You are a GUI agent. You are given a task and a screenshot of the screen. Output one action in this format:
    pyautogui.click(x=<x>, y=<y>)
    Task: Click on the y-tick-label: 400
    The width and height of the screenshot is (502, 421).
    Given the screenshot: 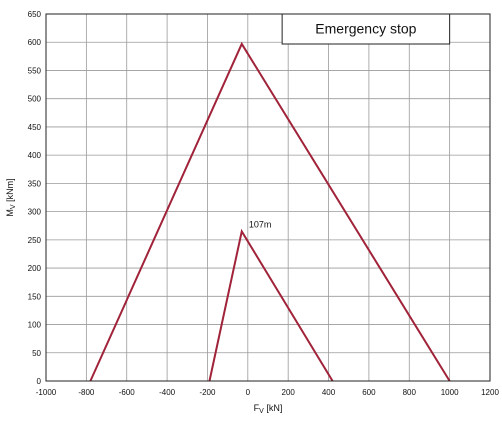 What is the action you would take?
    pyautogui.click(x=35, y=155)
    